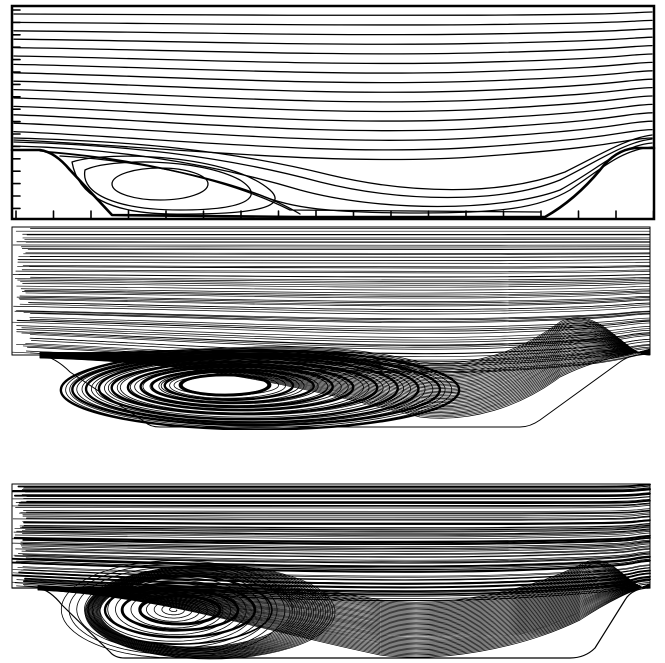  I want to click on vortex-core, so click(225, 385).